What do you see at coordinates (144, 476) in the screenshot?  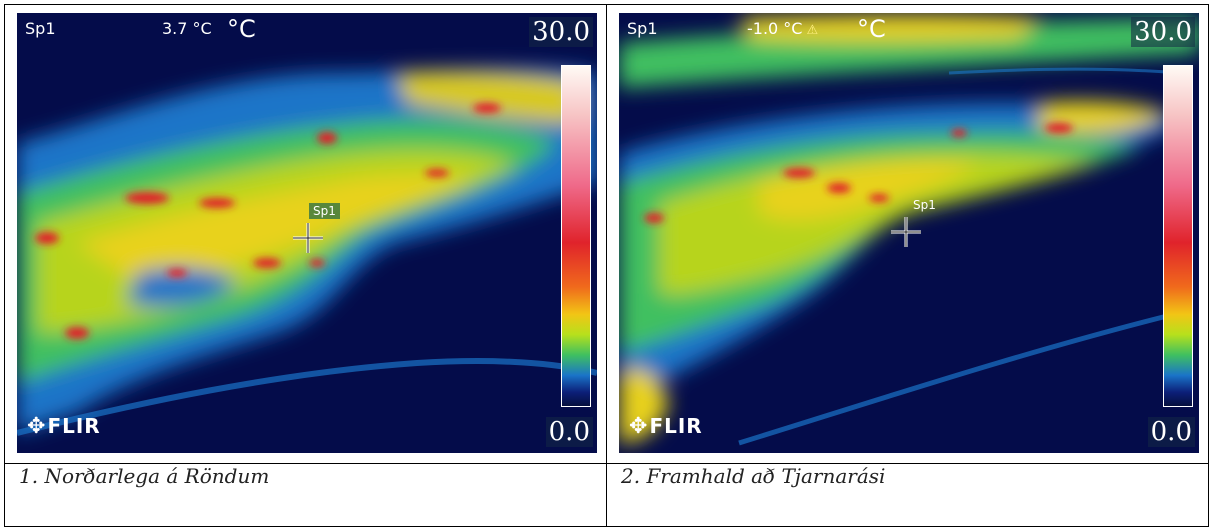 I see `caption-1: 1. Norðarlega á Röndum` at bounding box center [144, 476].